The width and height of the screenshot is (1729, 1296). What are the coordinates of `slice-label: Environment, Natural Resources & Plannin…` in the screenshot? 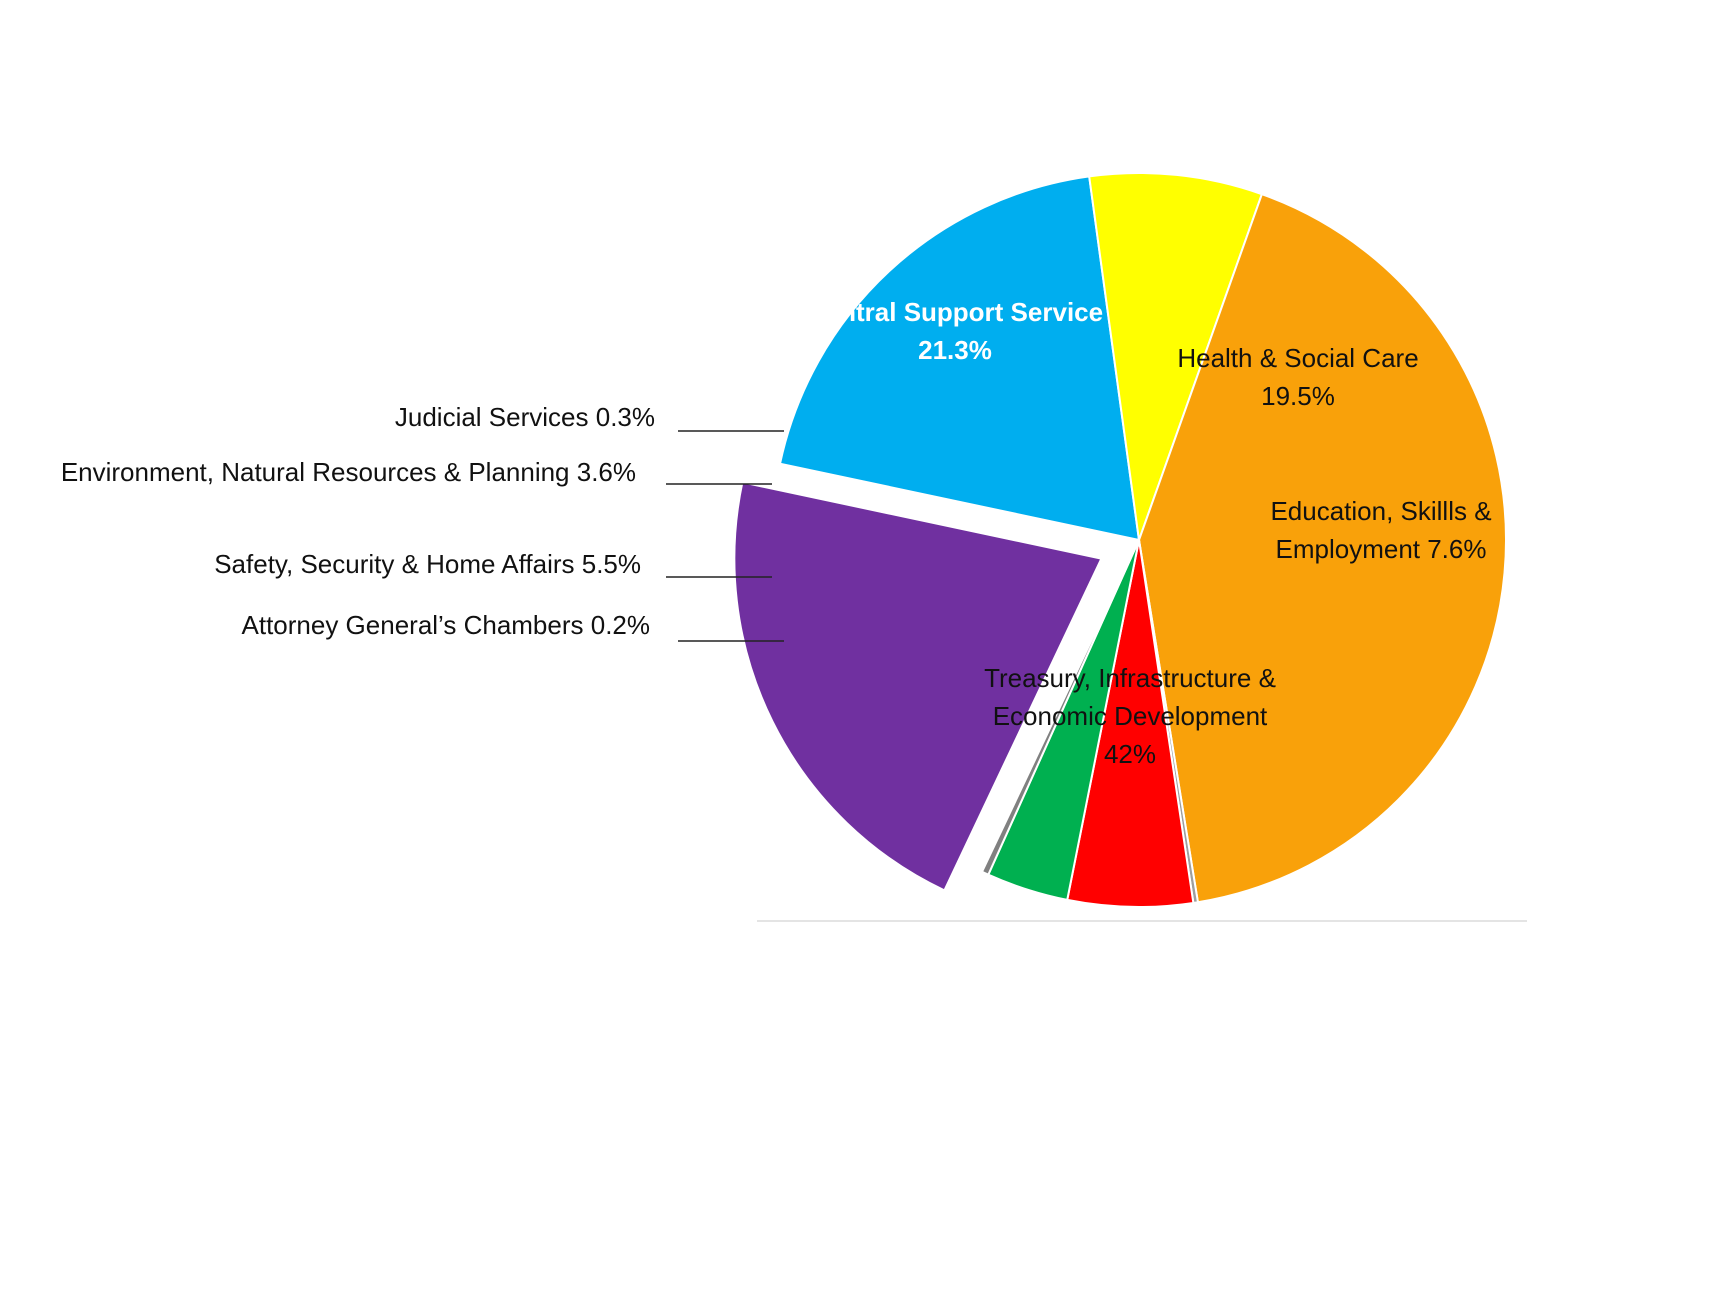 It's located at (348, 472).